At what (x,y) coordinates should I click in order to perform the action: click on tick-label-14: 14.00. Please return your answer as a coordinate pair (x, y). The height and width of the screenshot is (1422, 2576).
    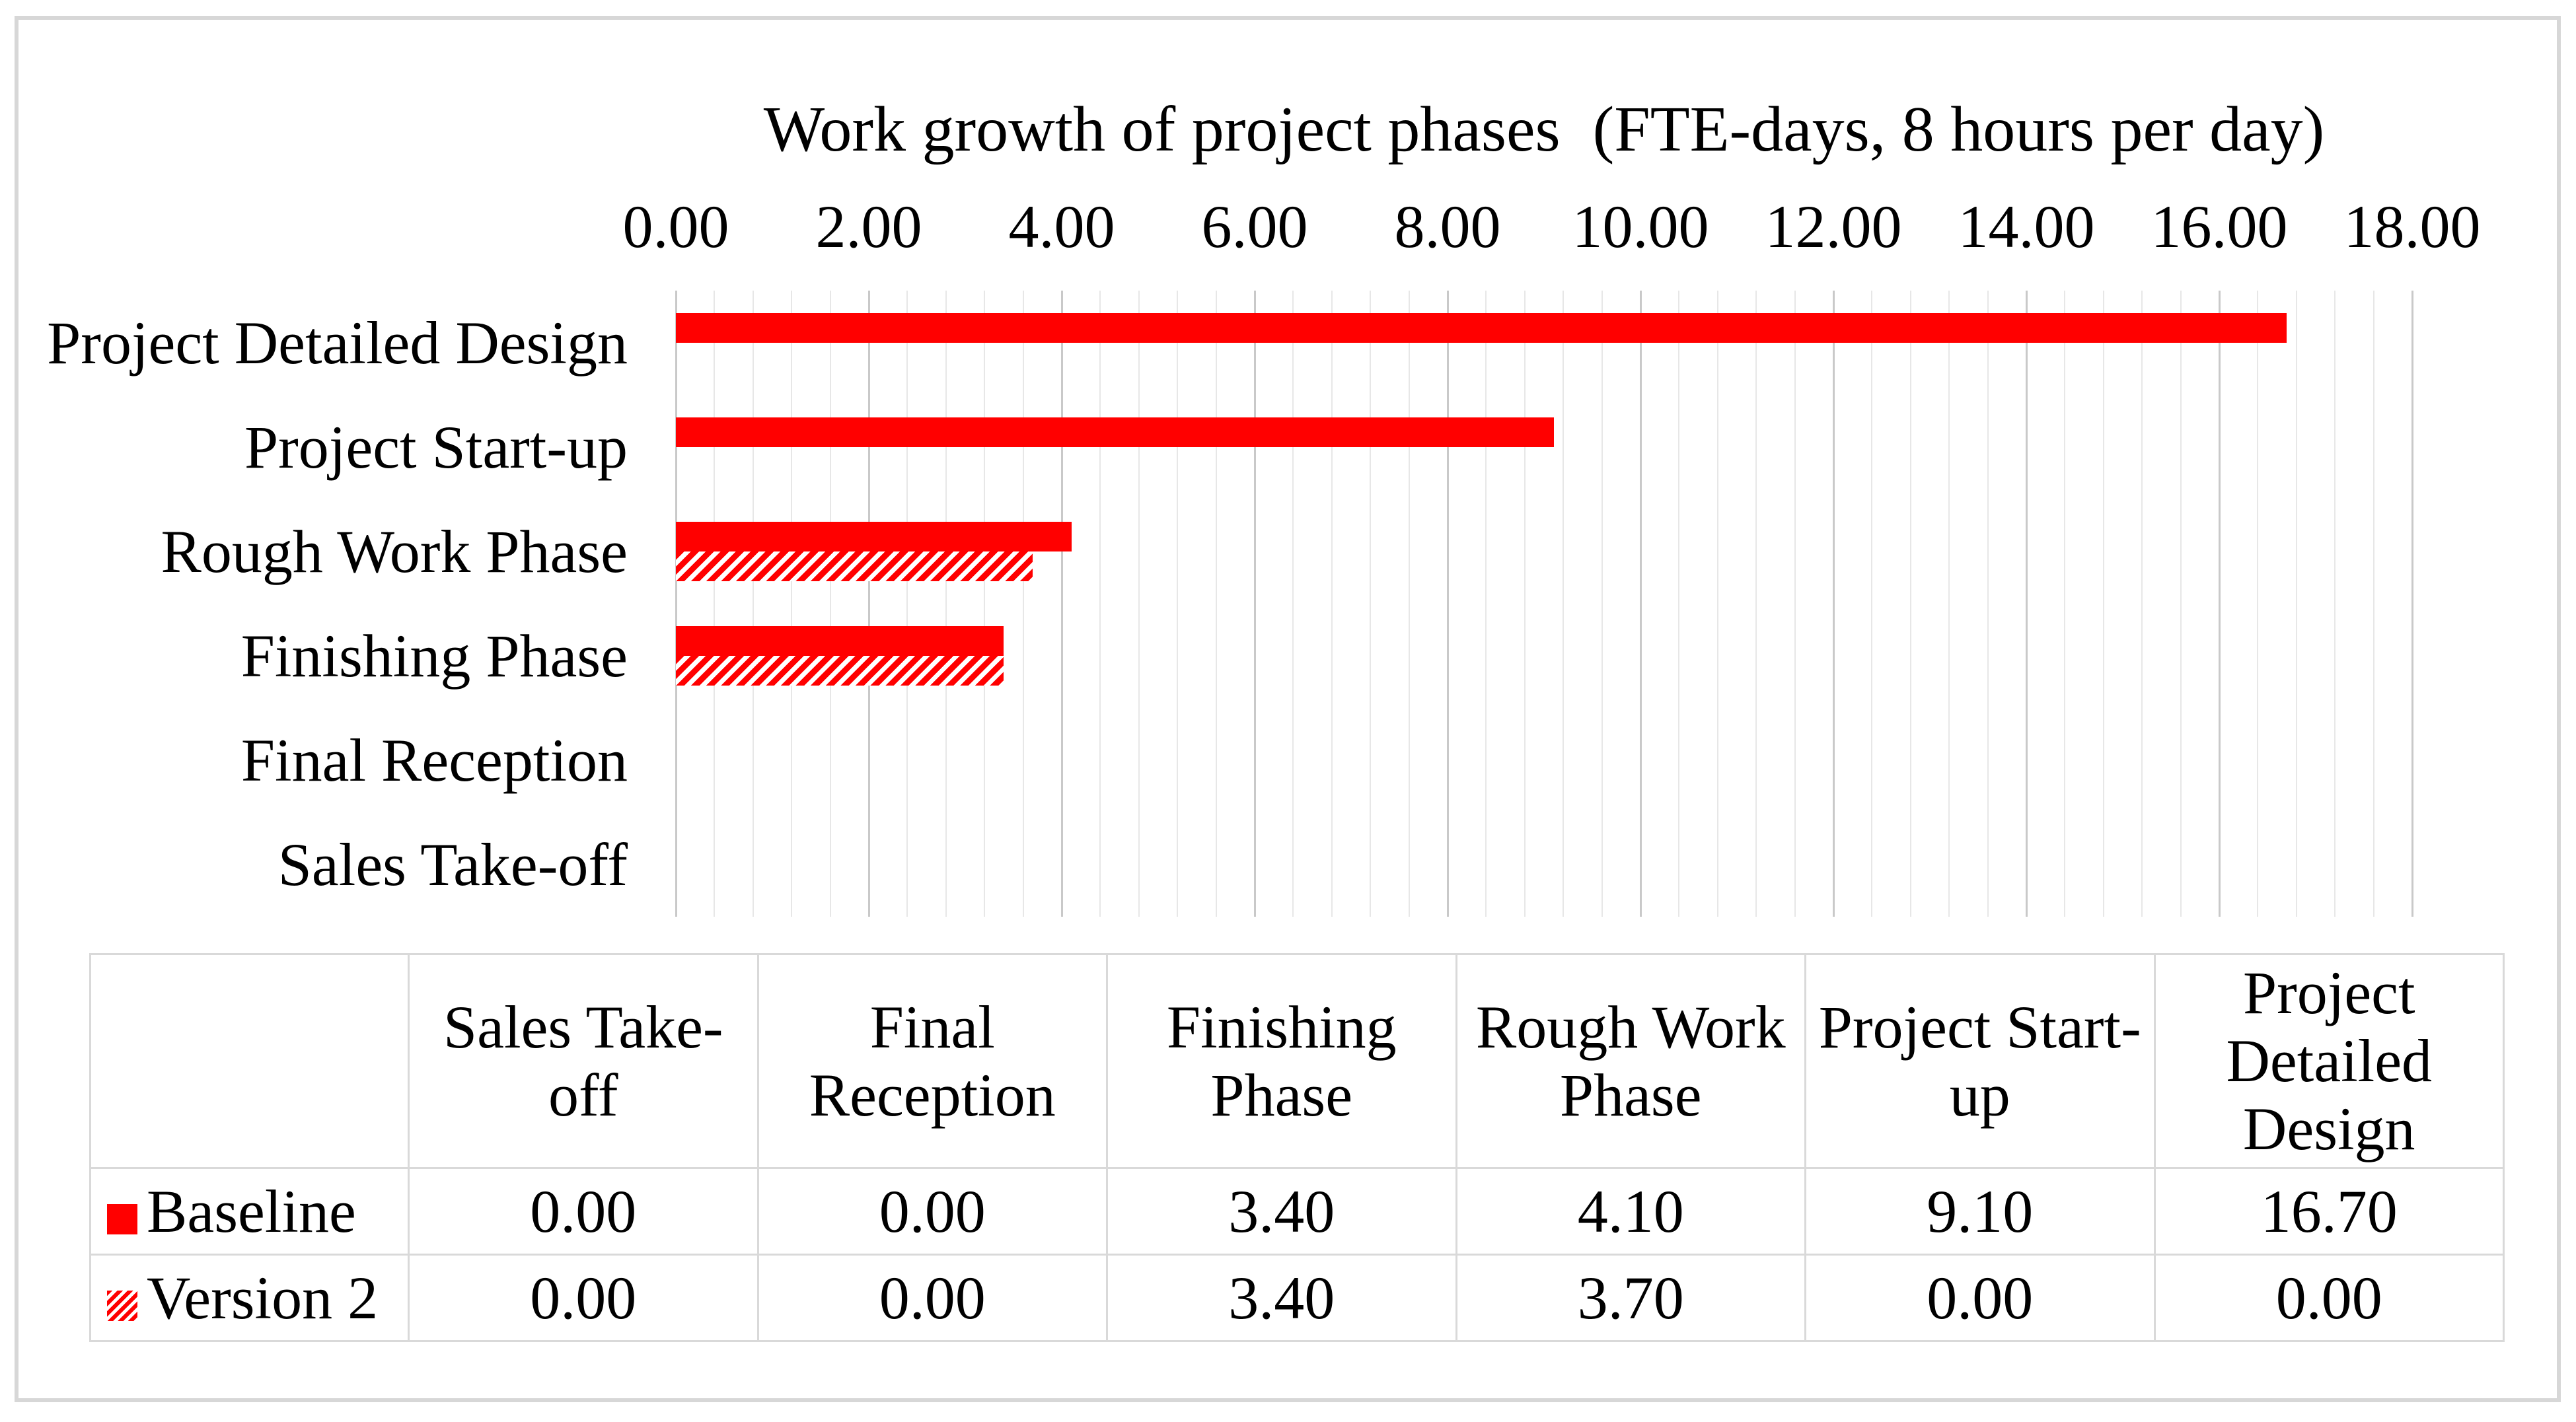
    Looking at the image, I should click on (2026, 226).